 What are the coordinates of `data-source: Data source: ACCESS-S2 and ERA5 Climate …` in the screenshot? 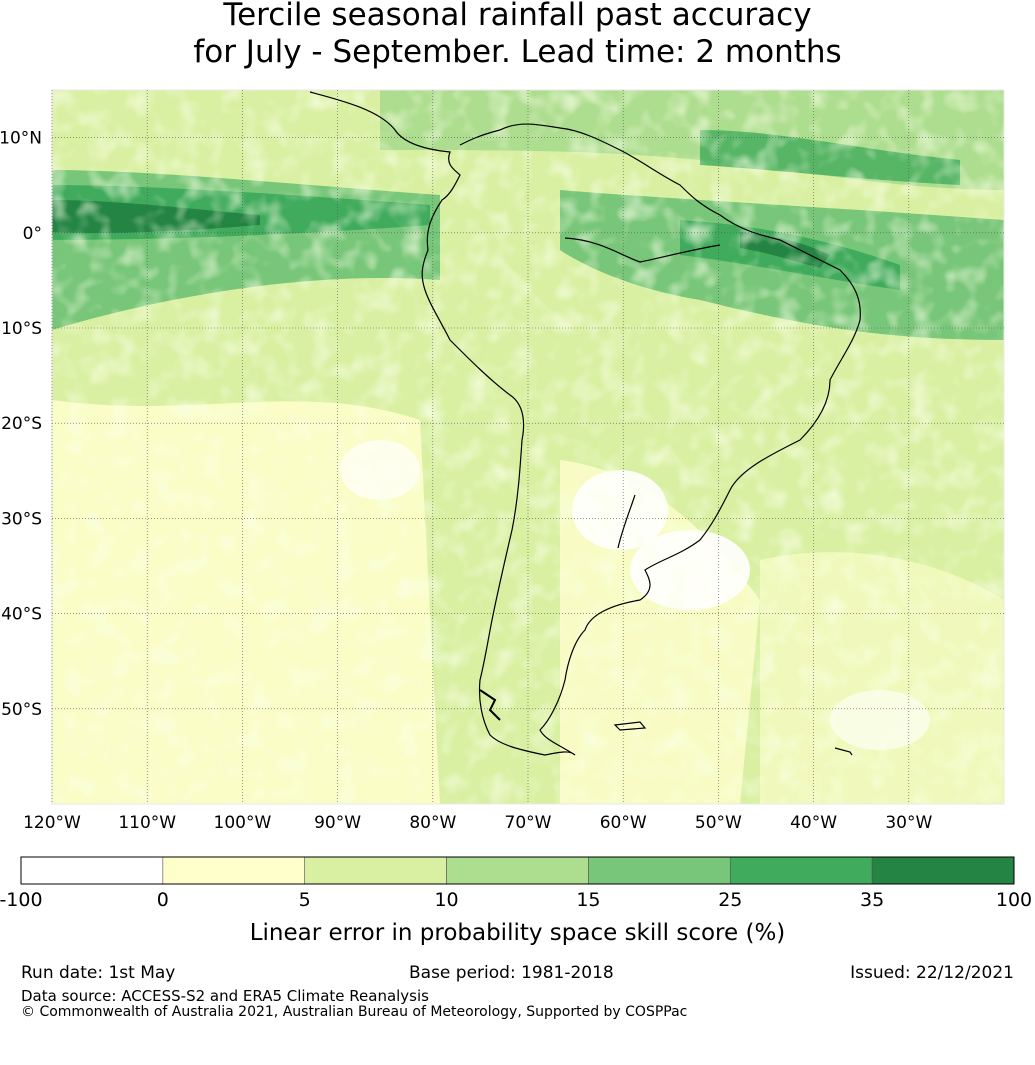 It's located at (225, 996).